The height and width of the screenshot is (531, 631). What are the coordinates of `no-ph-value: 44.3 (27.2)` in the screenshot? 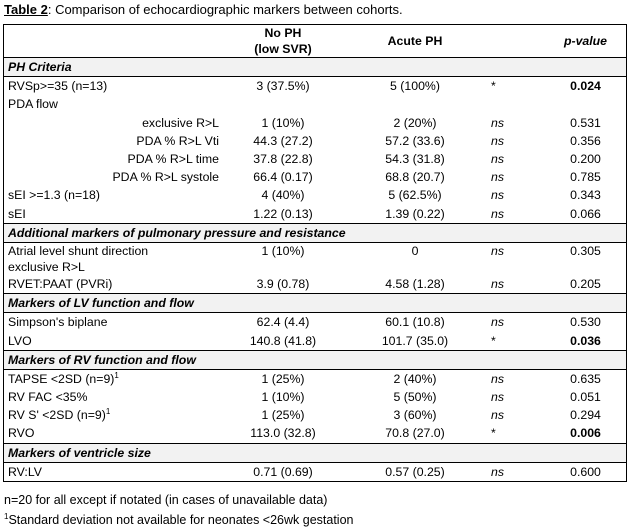 It's located at (283, 140).